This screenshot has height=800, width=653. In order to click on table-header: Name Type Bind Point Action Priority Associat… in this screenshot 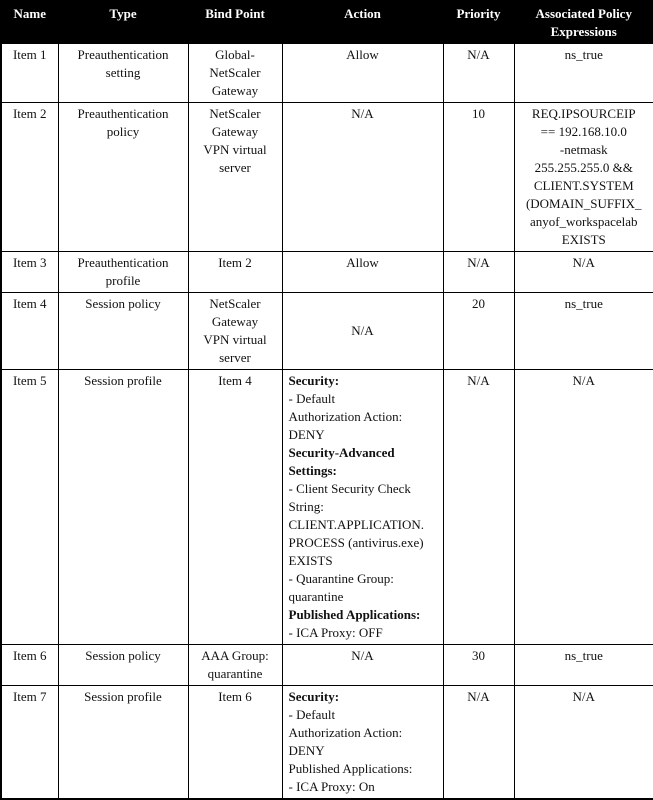, I will do `click(326, 22)`.